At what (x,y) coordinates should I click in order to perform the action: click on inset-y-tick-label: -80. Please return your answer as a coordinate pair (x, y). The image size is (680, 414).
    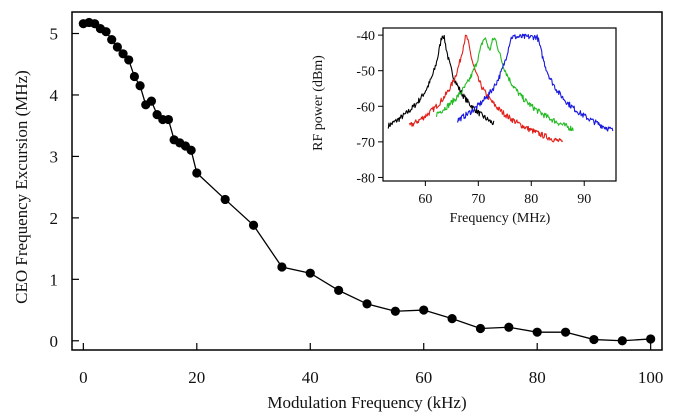
    Looking at the image, I should click on (365, 178).